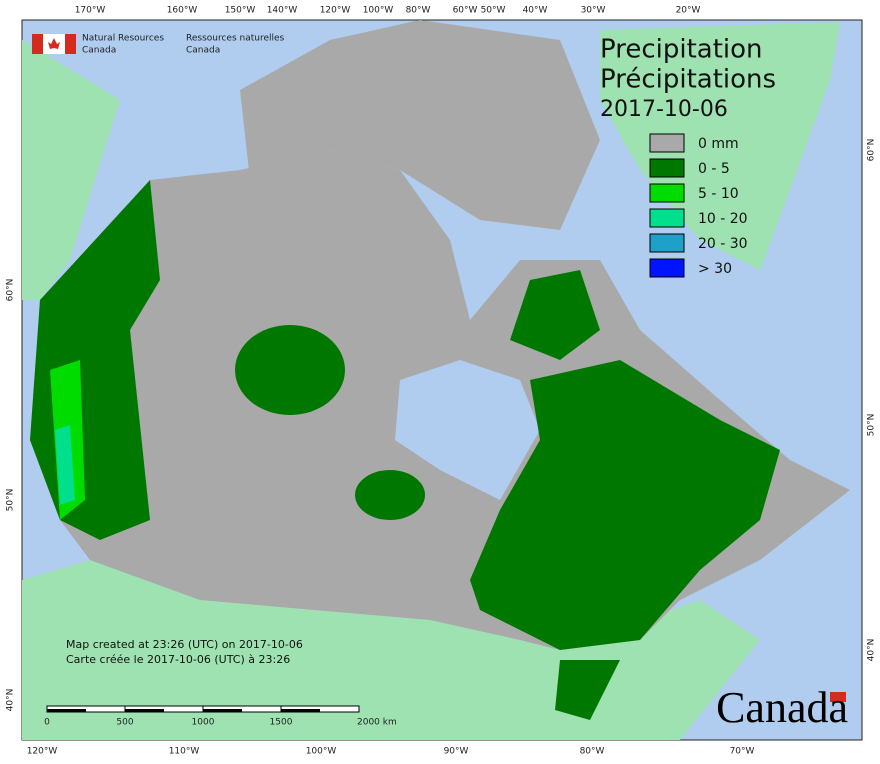 The height and width of the screenshot is (764, 880). I want to click on scale-label: 0, so click(47, 723).